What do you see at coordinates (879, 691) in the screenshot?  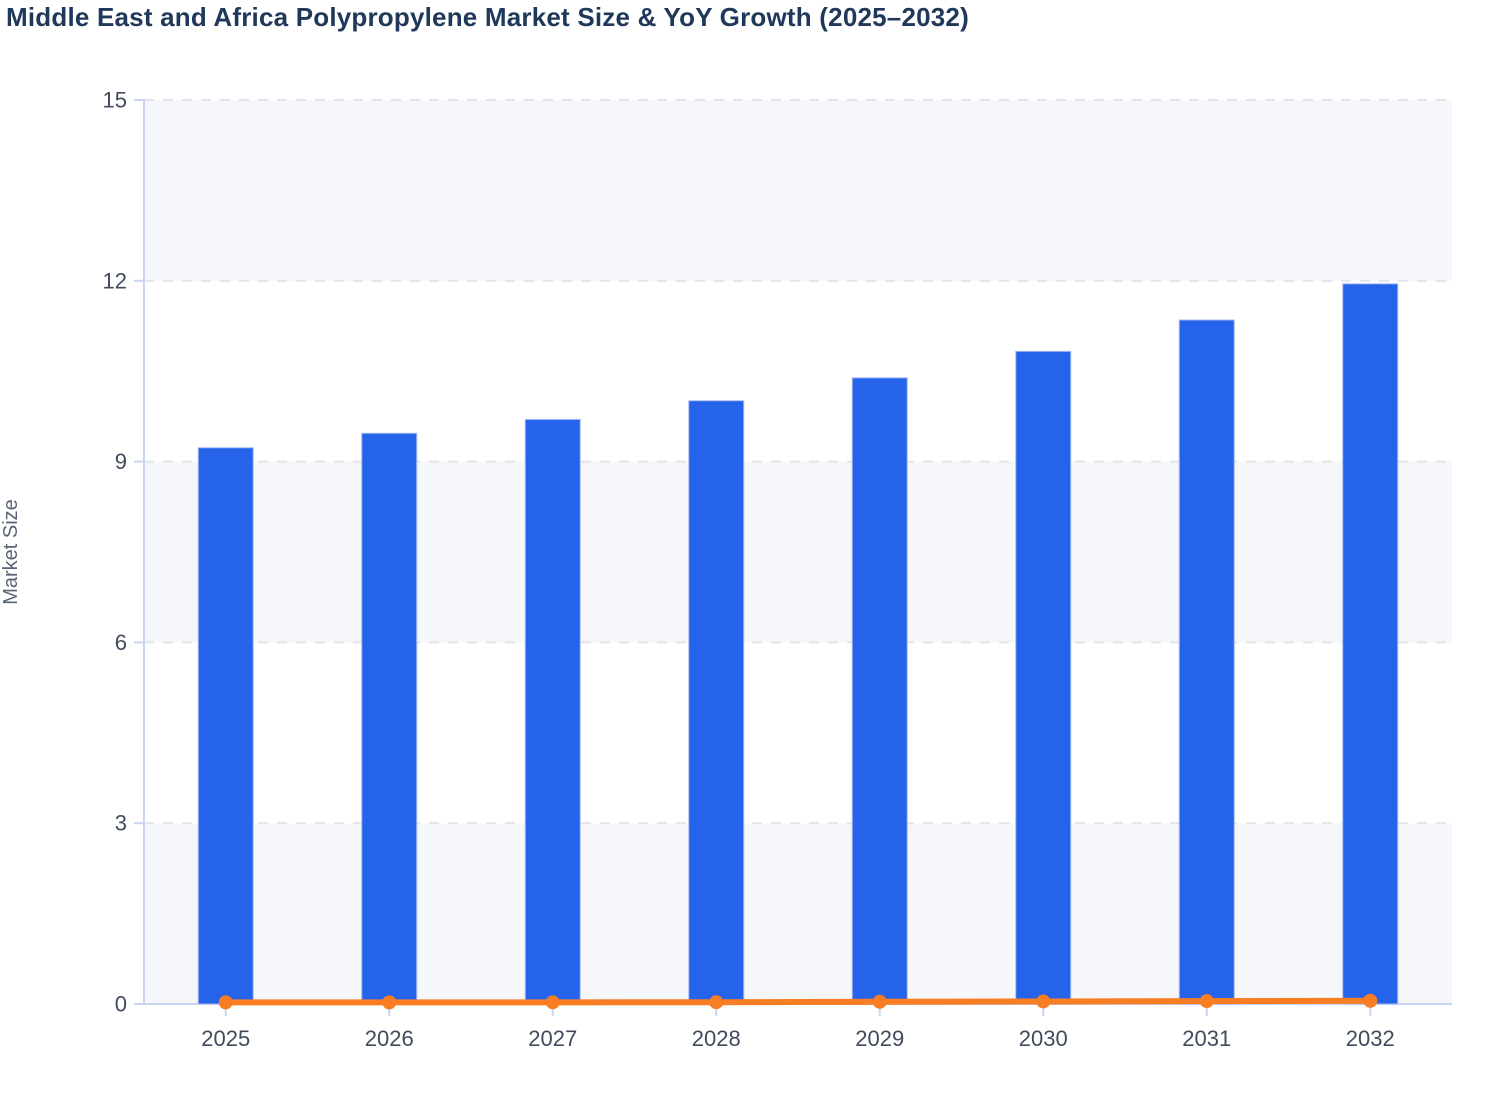 I see `bar-2029` at bounding box center [879, 691].